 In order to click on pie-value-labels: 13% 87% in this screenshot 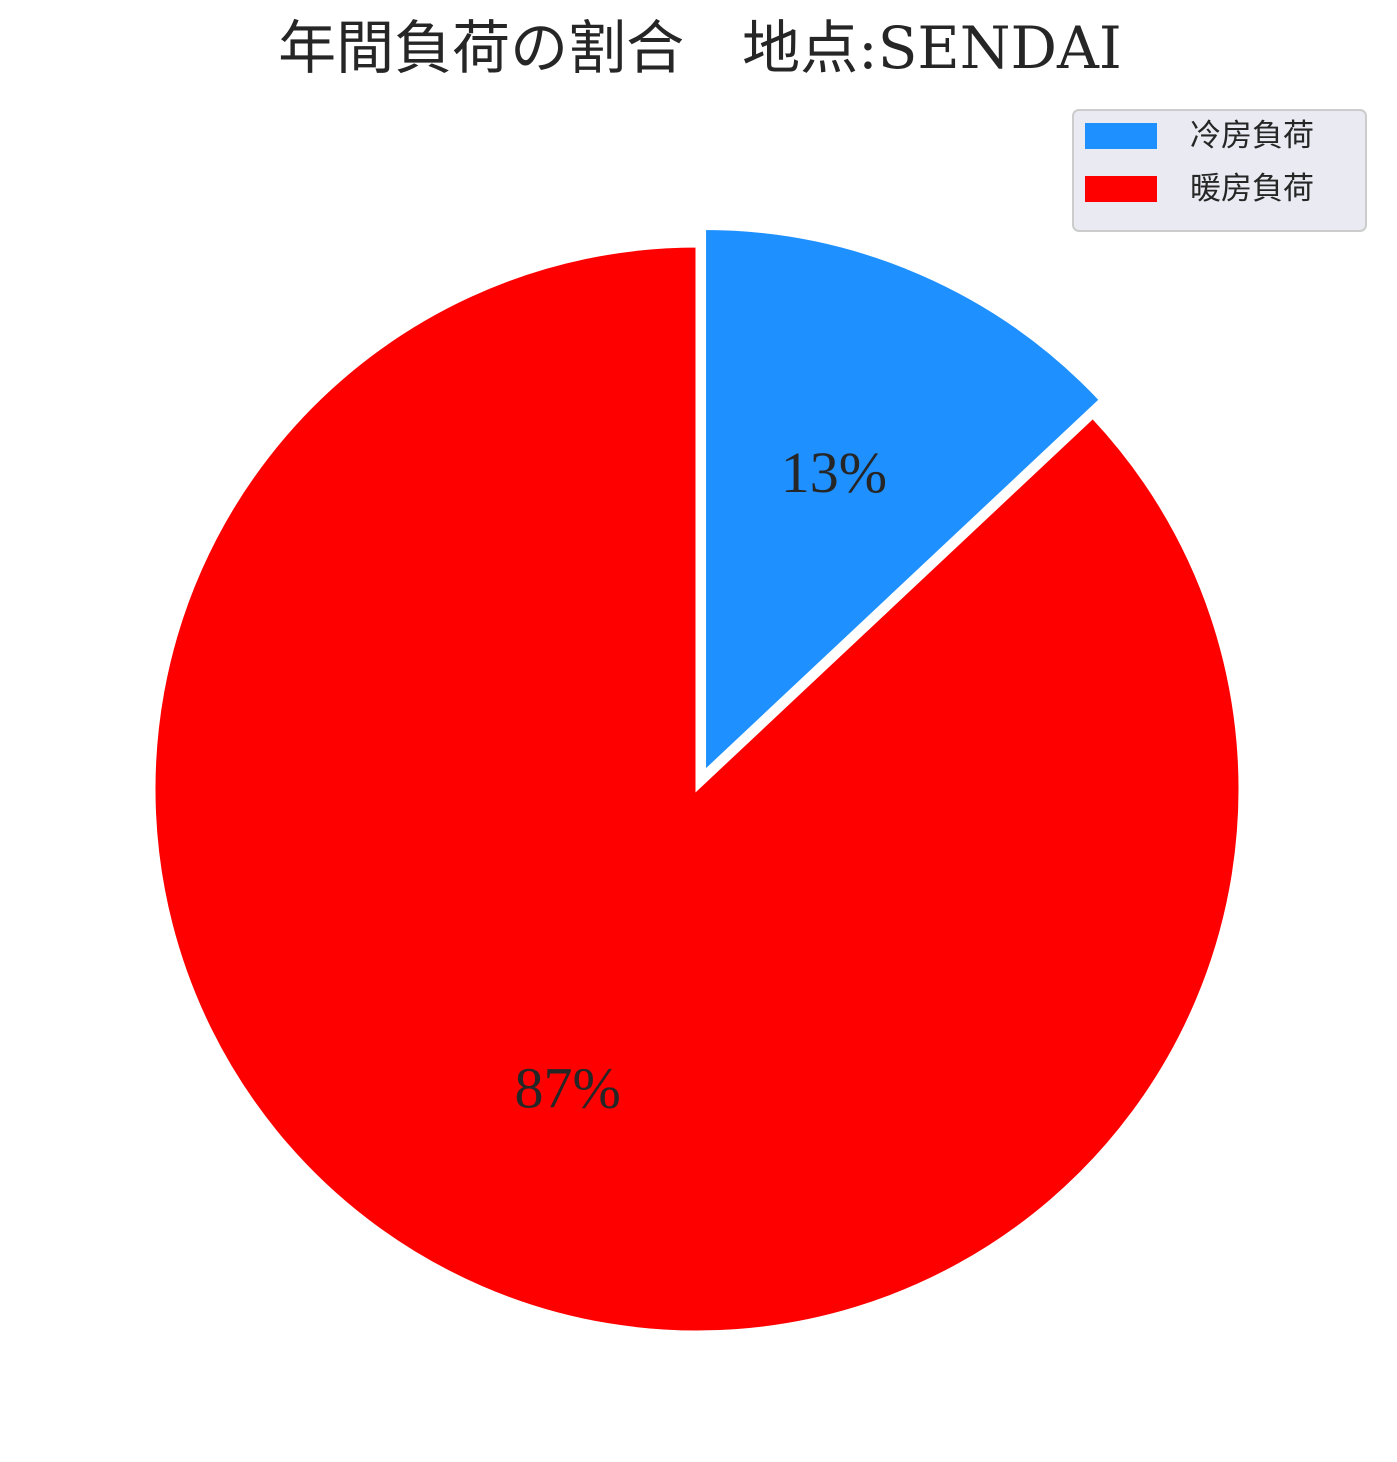, I will do `click(700, 780)`.